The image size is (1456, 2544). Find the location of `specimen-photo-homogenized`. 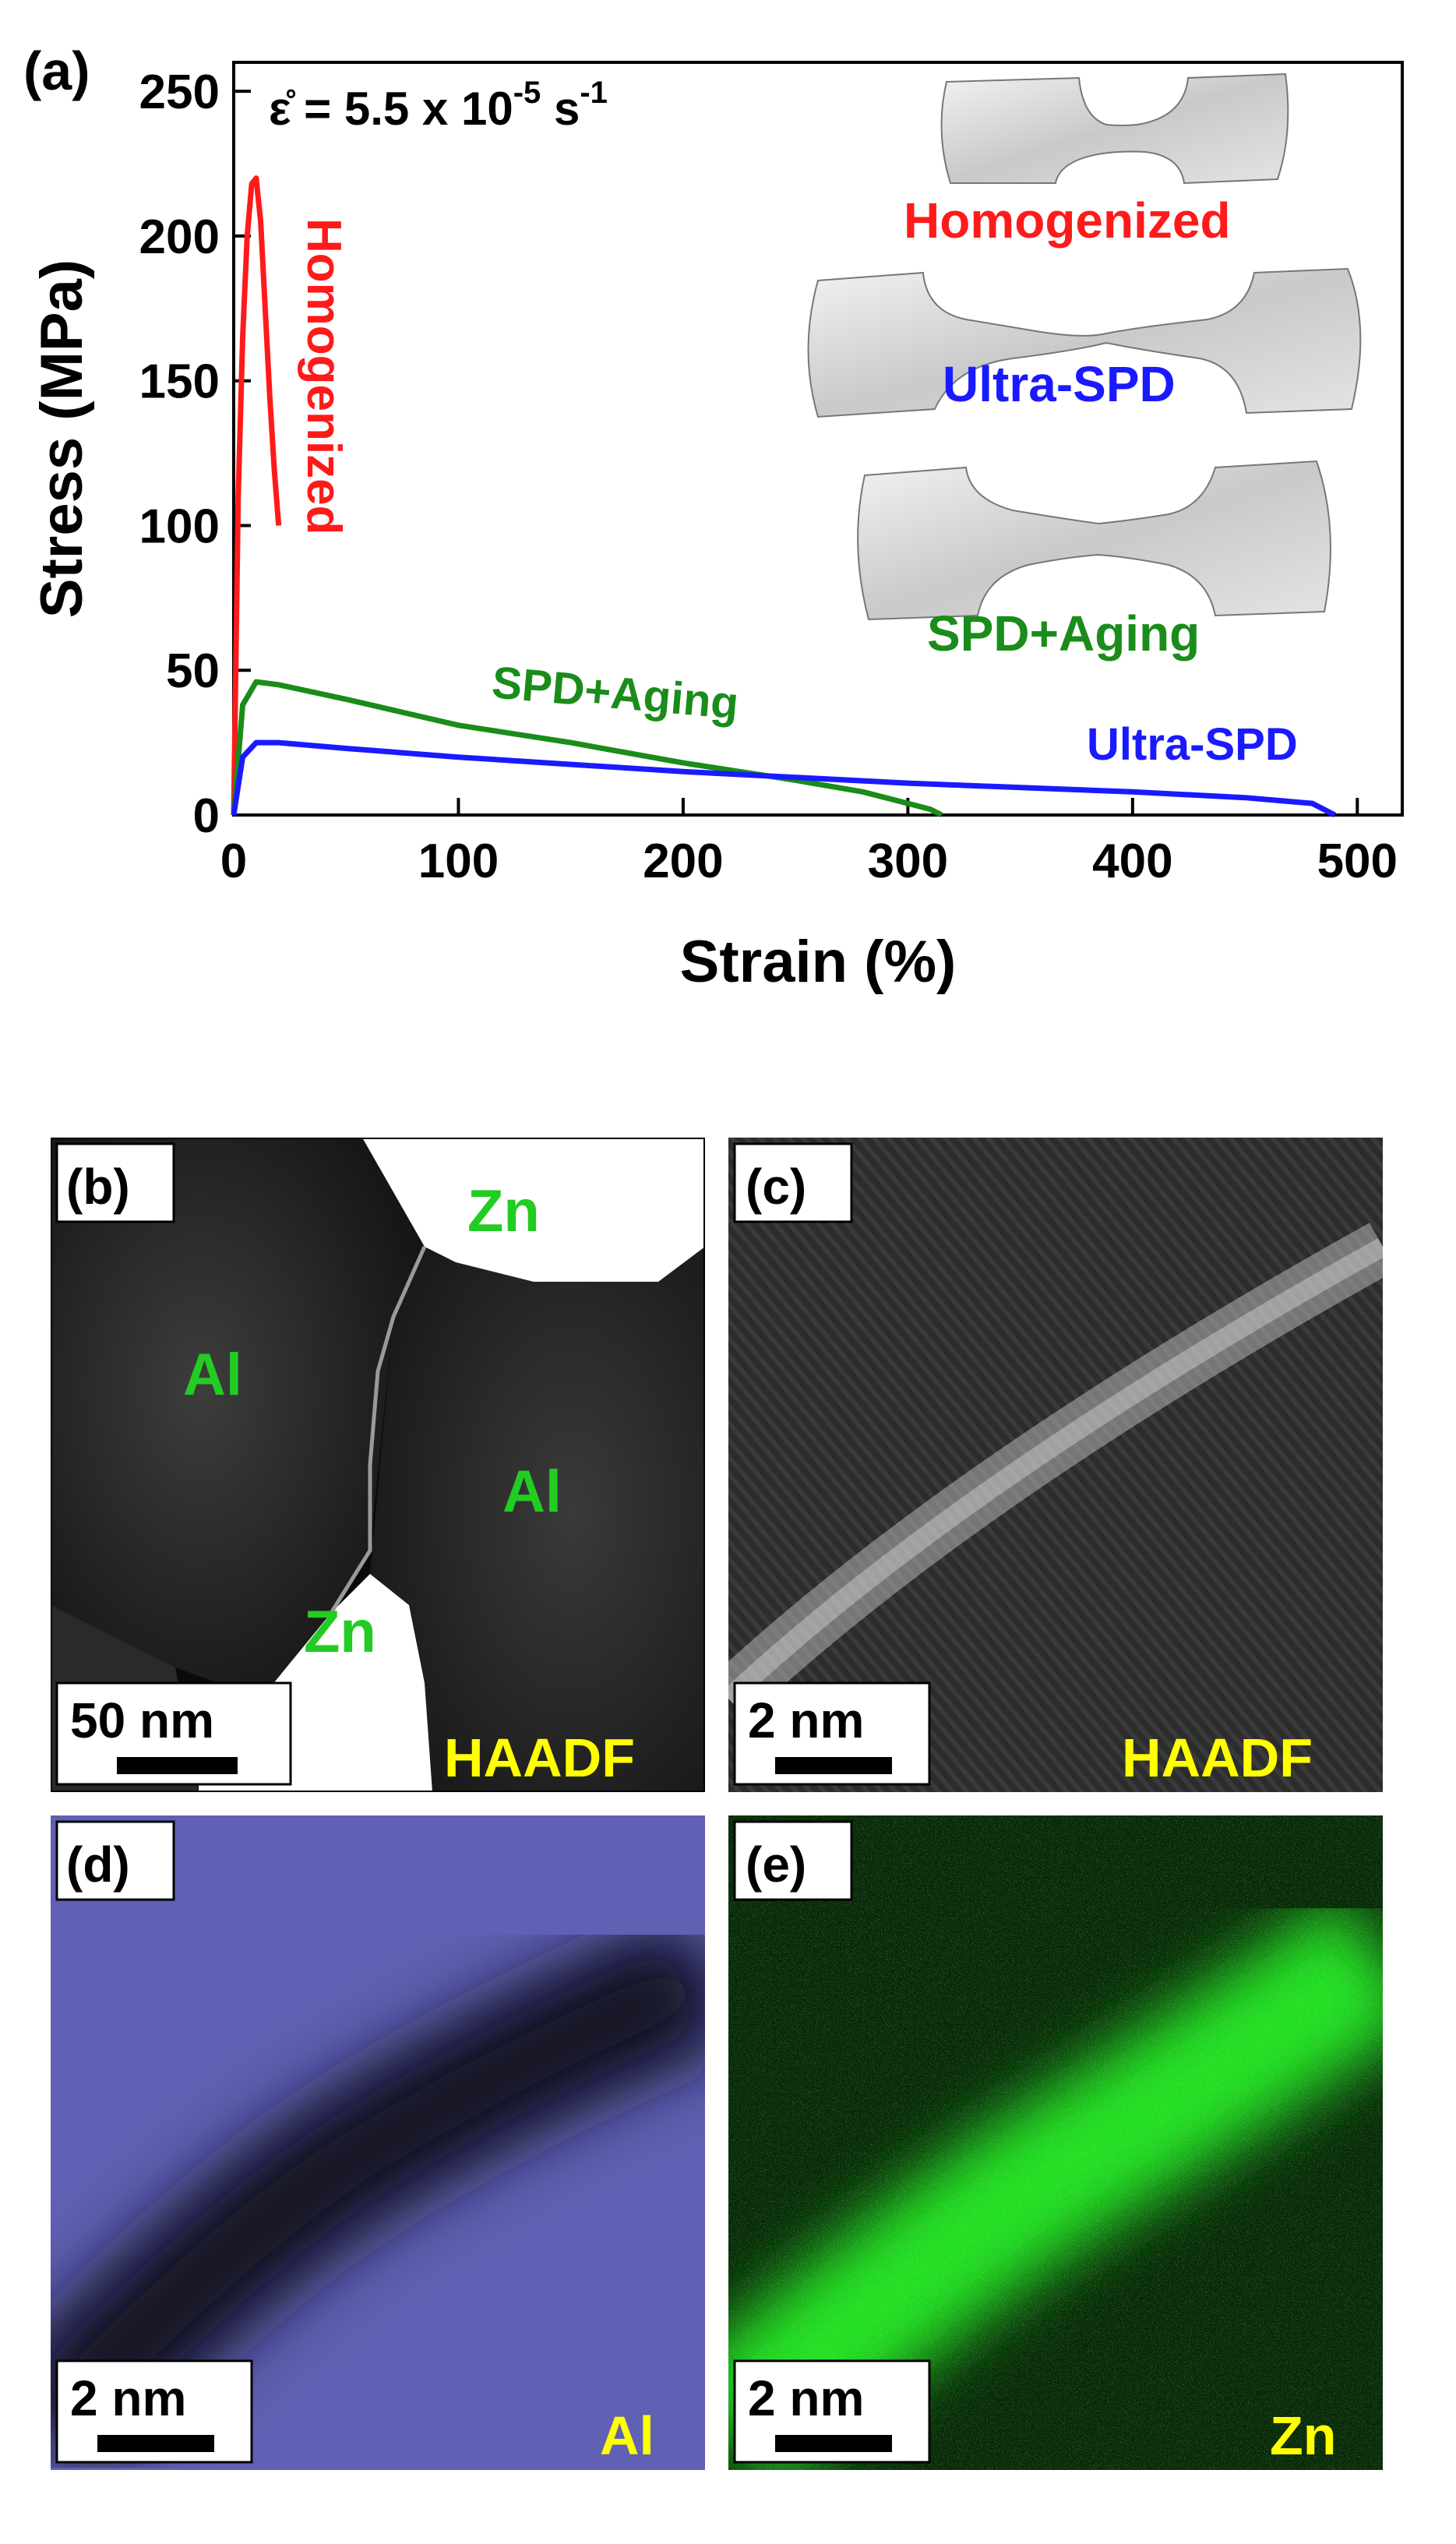

specimen-photo-homogenized is located at coordinates (1115, 128).